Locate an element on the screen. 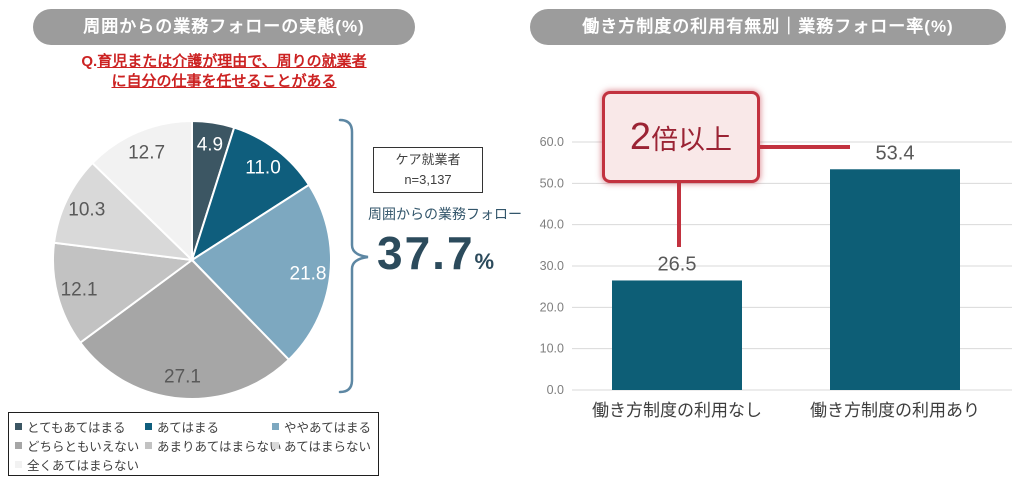 This screenshot has width=1024, height=482. legend-item: あてはまらない is located at coordinates (325, 445).